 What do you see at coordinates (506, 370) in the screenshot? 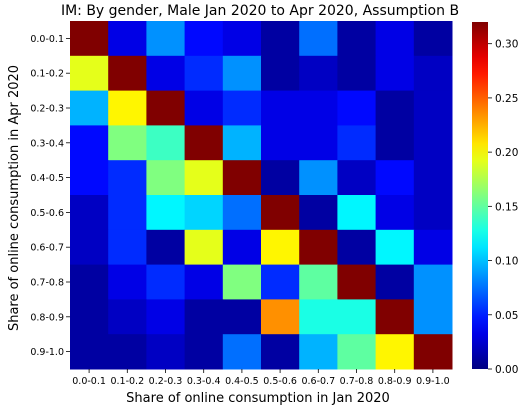
I see `colorbar-tick-label: 0.00` at bounding box center [506, 370].